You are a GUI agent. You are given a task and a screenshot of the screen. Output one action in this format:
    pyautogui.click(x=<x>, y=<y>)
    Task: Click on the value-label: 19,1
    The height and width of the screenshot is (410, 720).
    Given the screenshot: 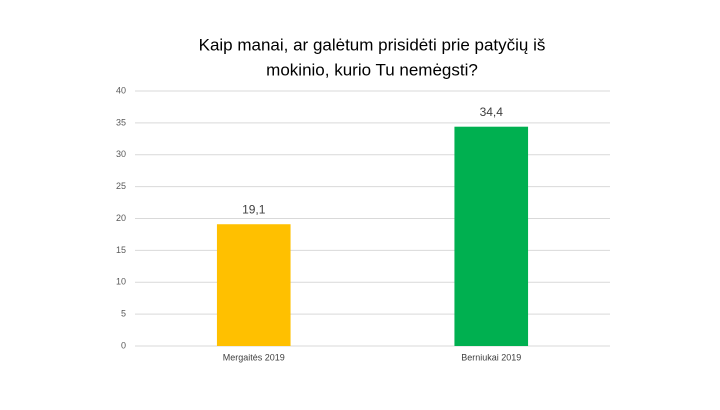 What is the action you would take?
    pyautogui.click(x=254, y=209)
    